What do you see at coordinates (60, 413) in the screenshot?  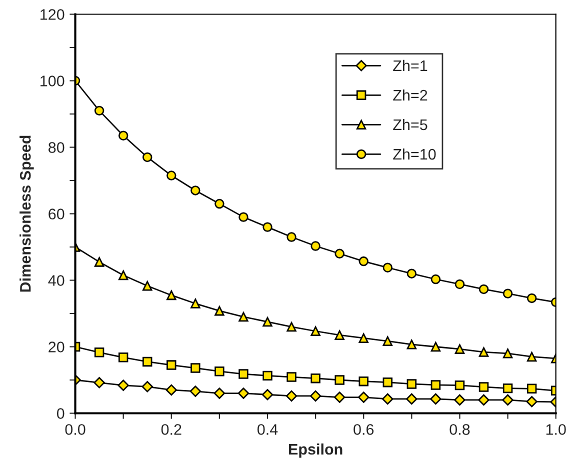 I see `y-tick-label: 0` at bounding box center [60, 413].